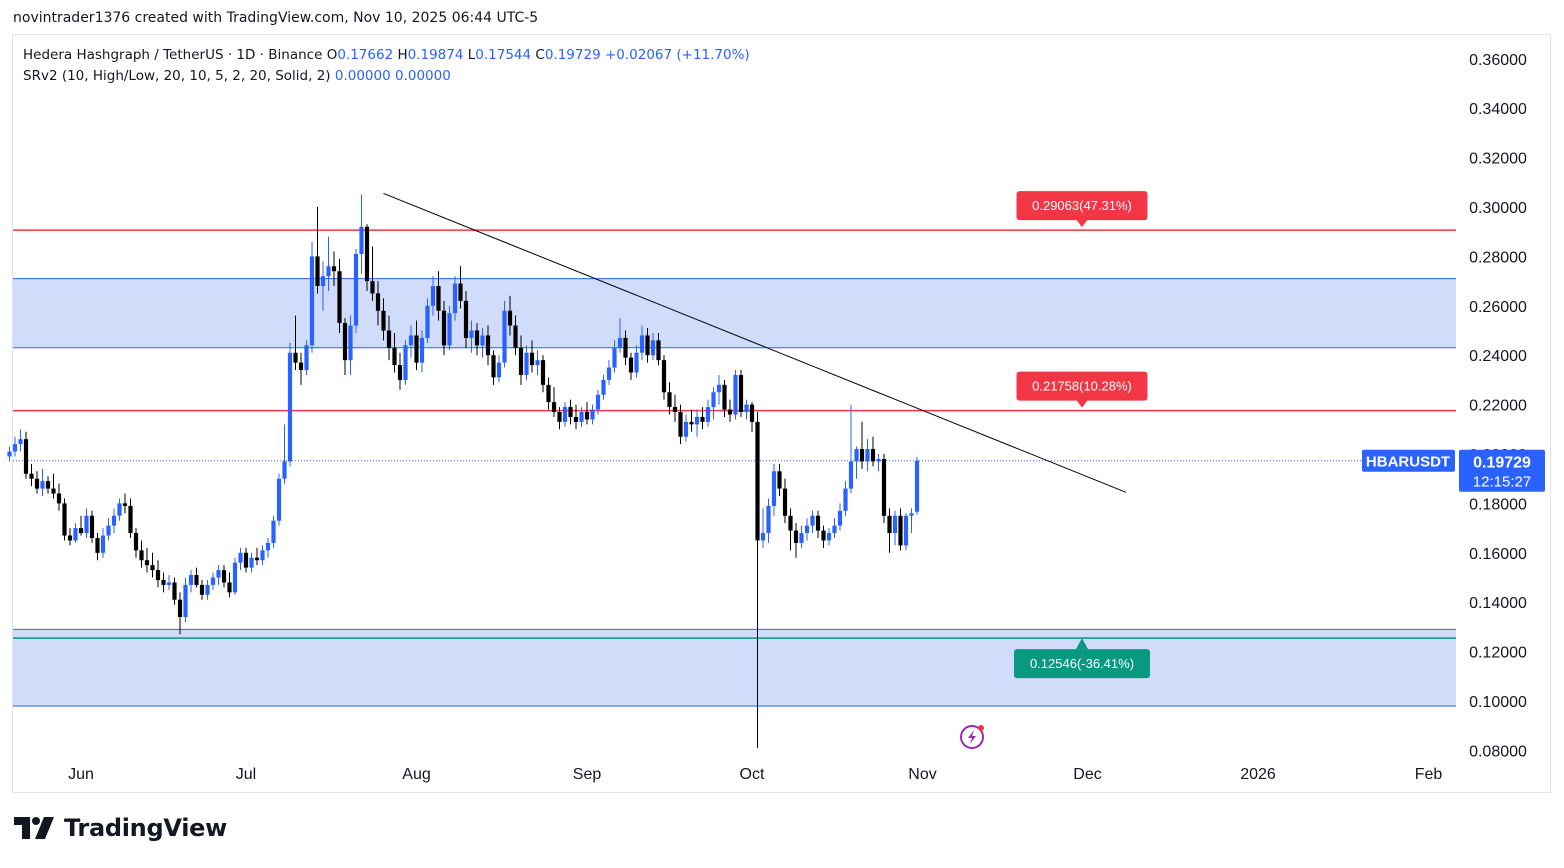 Image resolution: width=1564 pixels, height=868 pixels. What do you see at coordinates (1082, 658) in the screenshot?
I see `level-label-2: 0.12546(-36.41%)` at bounding box center [1082, 658].